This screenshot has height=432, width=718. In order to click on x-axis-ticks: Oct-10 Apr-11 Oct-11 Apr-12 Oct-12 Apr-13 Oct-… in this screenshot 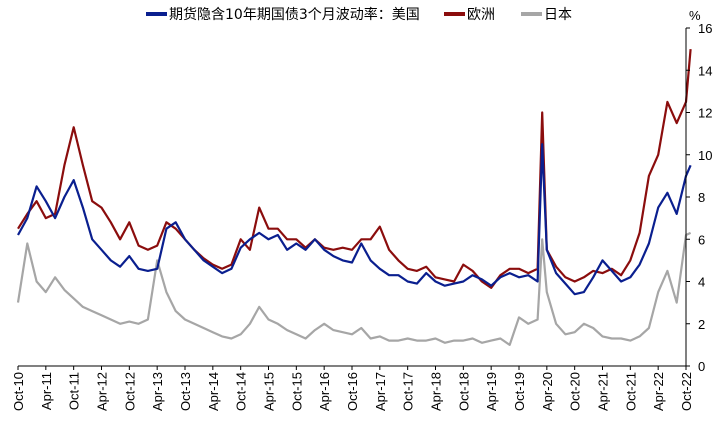, I will do `click(352, 388)`.